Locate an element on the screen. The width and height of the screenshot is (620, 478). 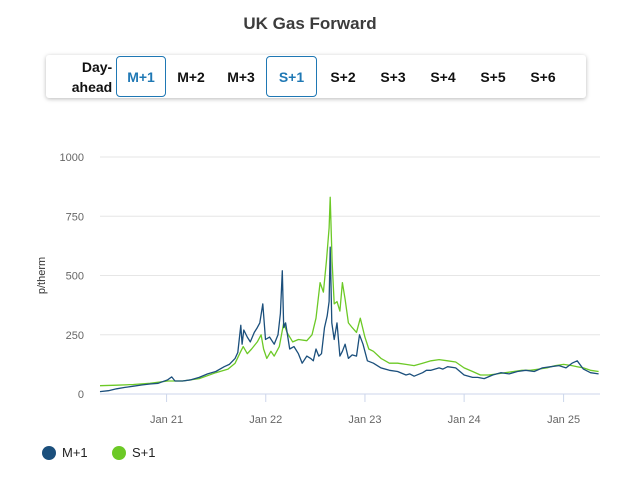
tab-m2: M+2 is located at coordinates (191, 76).